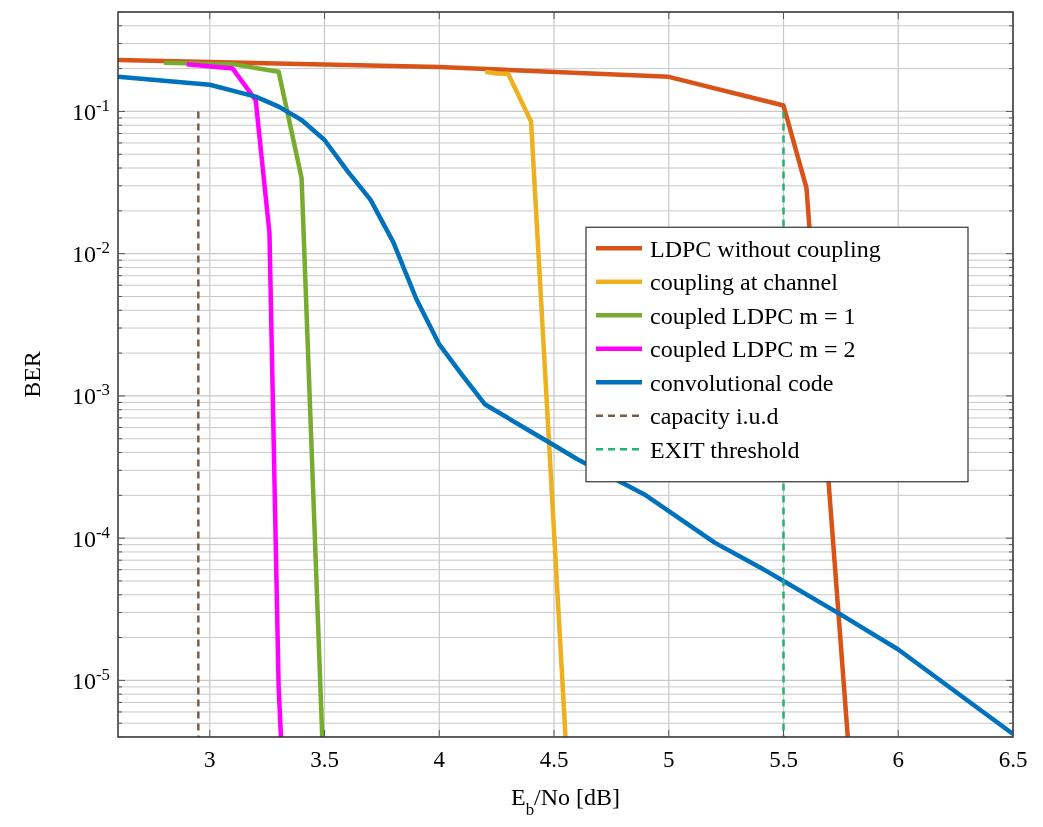  I want to click on x-tick-label: 5, so click(669, 759).